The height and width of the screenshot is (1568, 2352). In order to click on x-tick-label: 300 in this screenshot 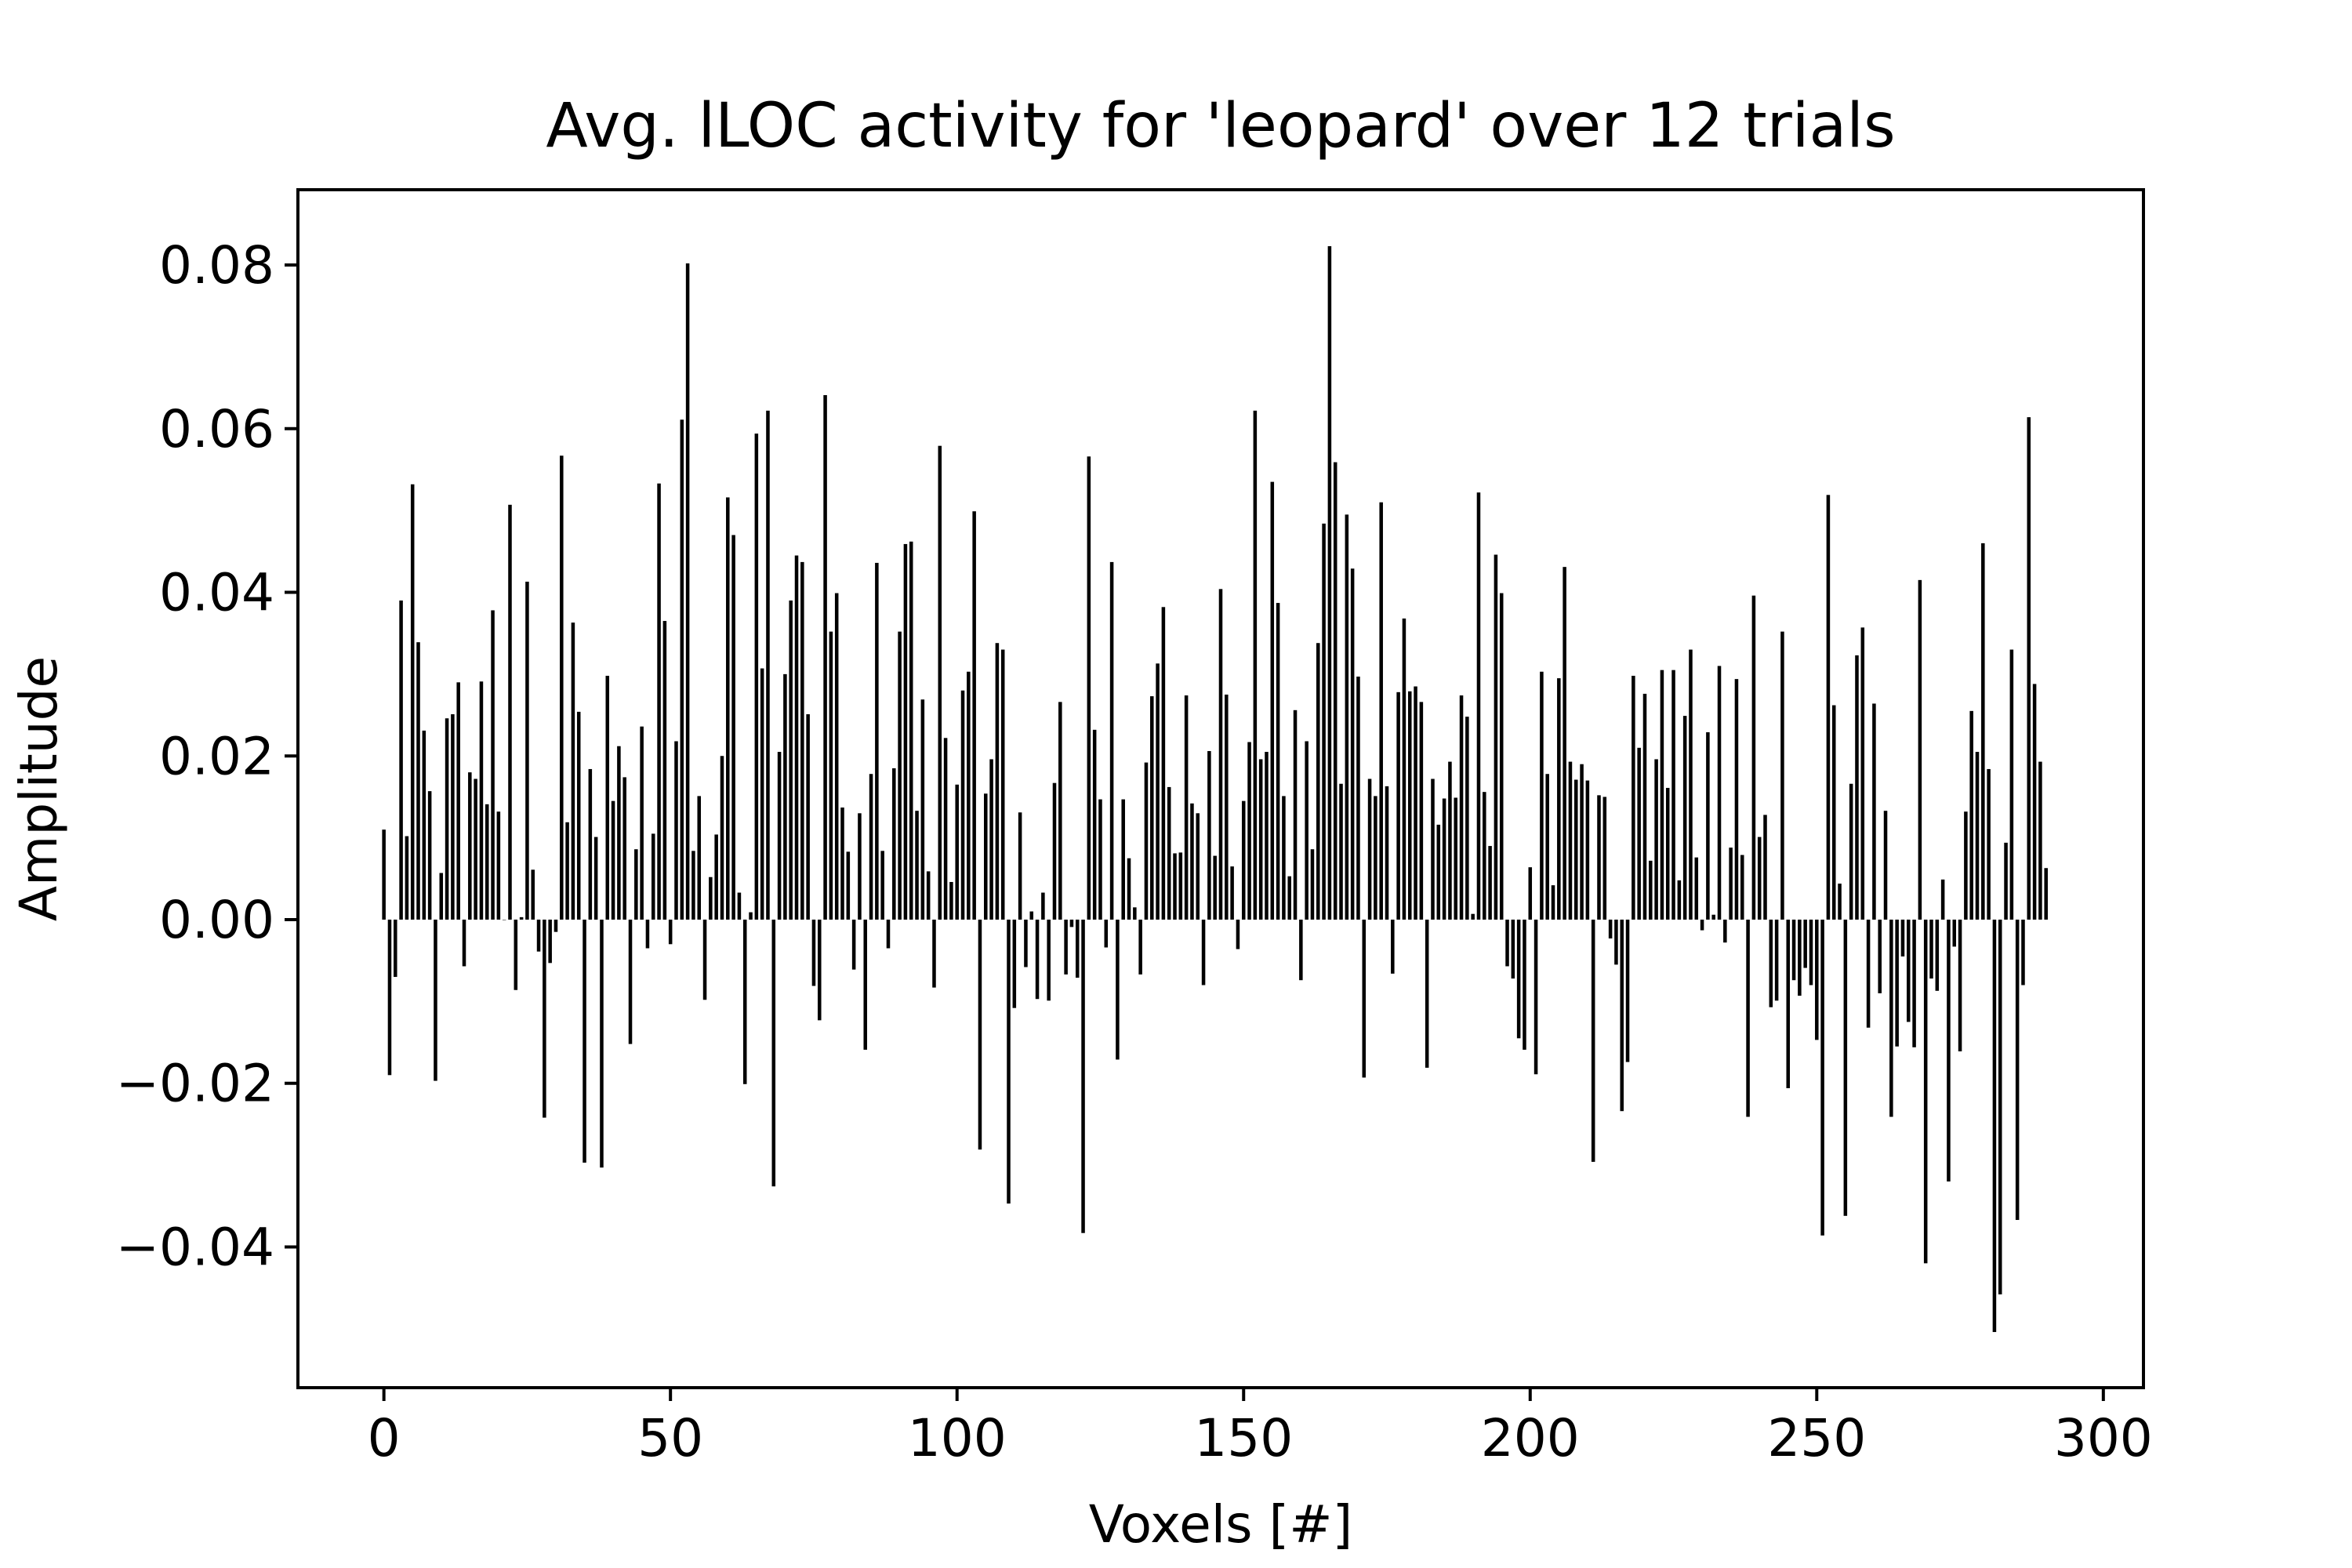, I will do `click(2103, 1438)`.